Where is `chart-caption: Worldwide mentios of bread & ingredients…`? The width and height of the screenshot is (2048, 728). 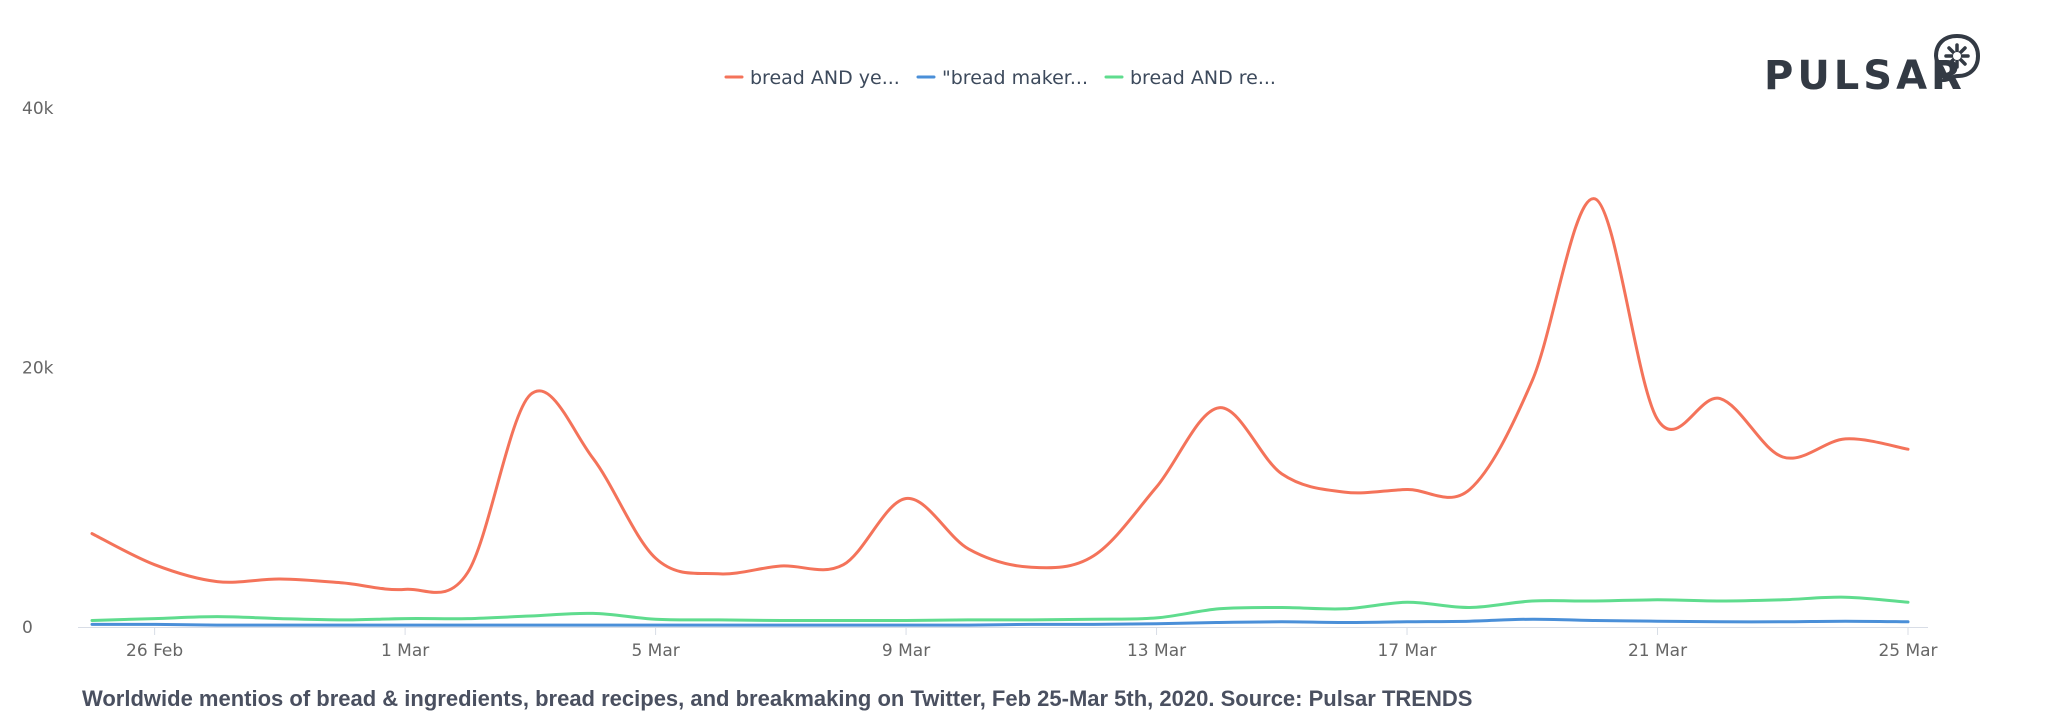
chart-caption: Worldwide mentios of bread & ingredients… is located at coordinates (777, 698).